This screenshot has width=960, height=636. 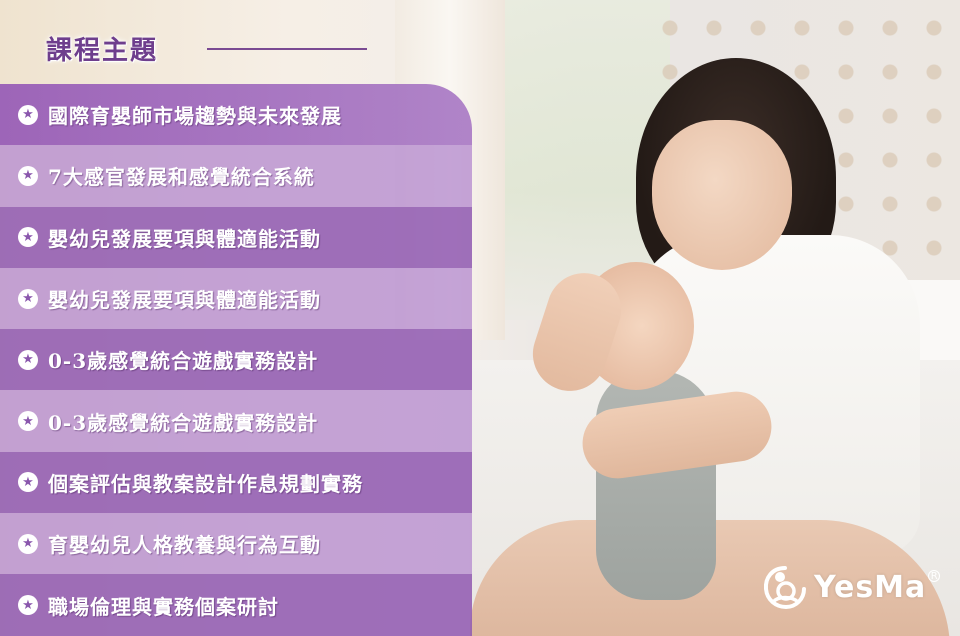 I want to click on title-underline, so click(x=287, y=49).